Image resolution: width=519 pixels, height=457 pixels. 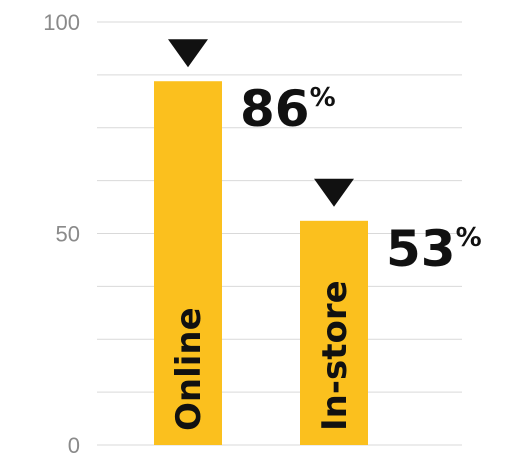 I want to click on y-axis: 0 50 100, so click(x=61, y=233).